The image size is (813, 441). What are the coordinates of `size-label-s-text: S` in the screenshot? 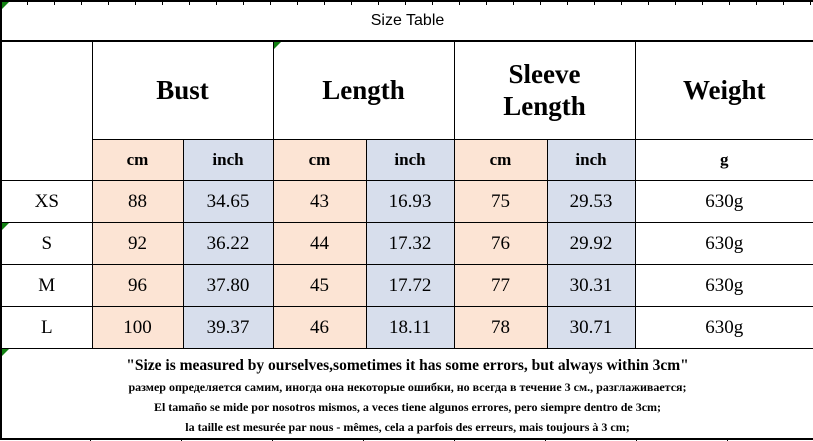 It's located at (47, 243).